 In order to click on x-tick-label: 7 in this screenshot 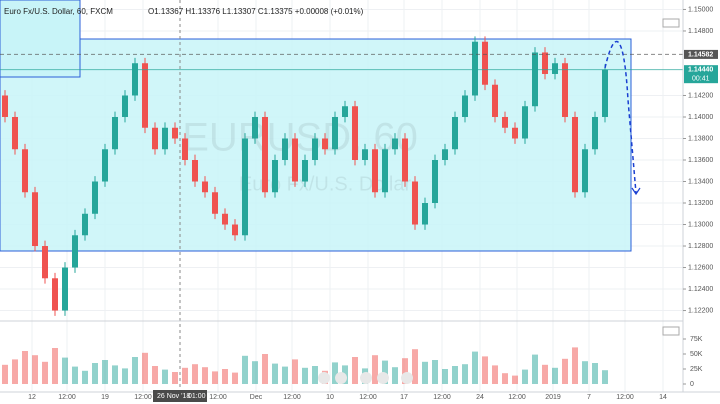, I will do `click(589, 397)`.